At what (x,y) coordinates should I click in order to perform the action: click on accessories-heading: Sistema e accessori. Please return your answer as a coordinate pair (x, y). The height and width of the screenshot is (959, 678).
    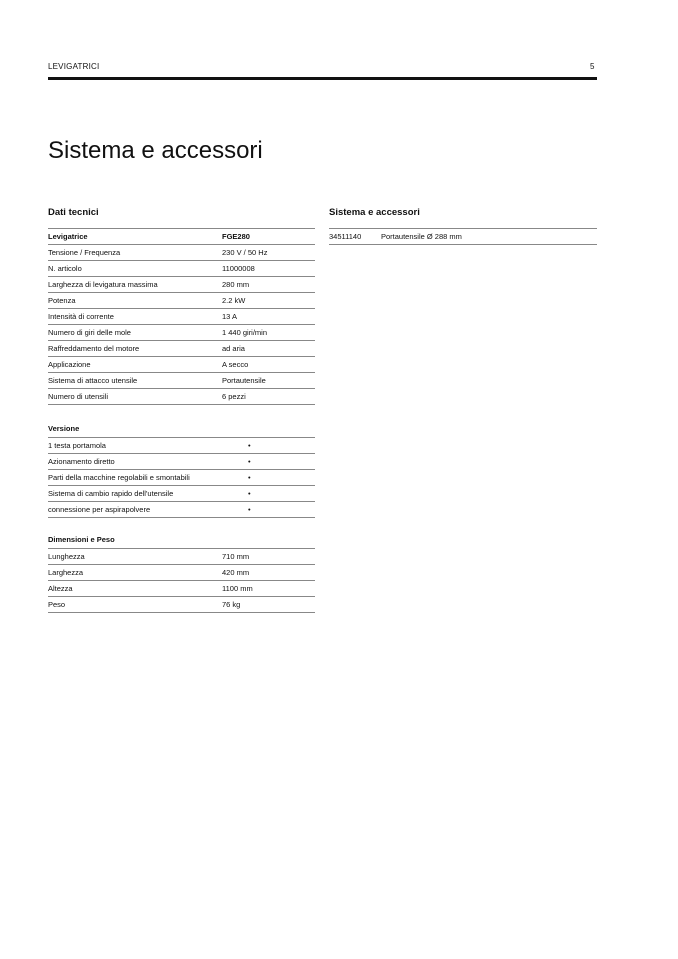
    Looking at the image, I should click on (374, 212).